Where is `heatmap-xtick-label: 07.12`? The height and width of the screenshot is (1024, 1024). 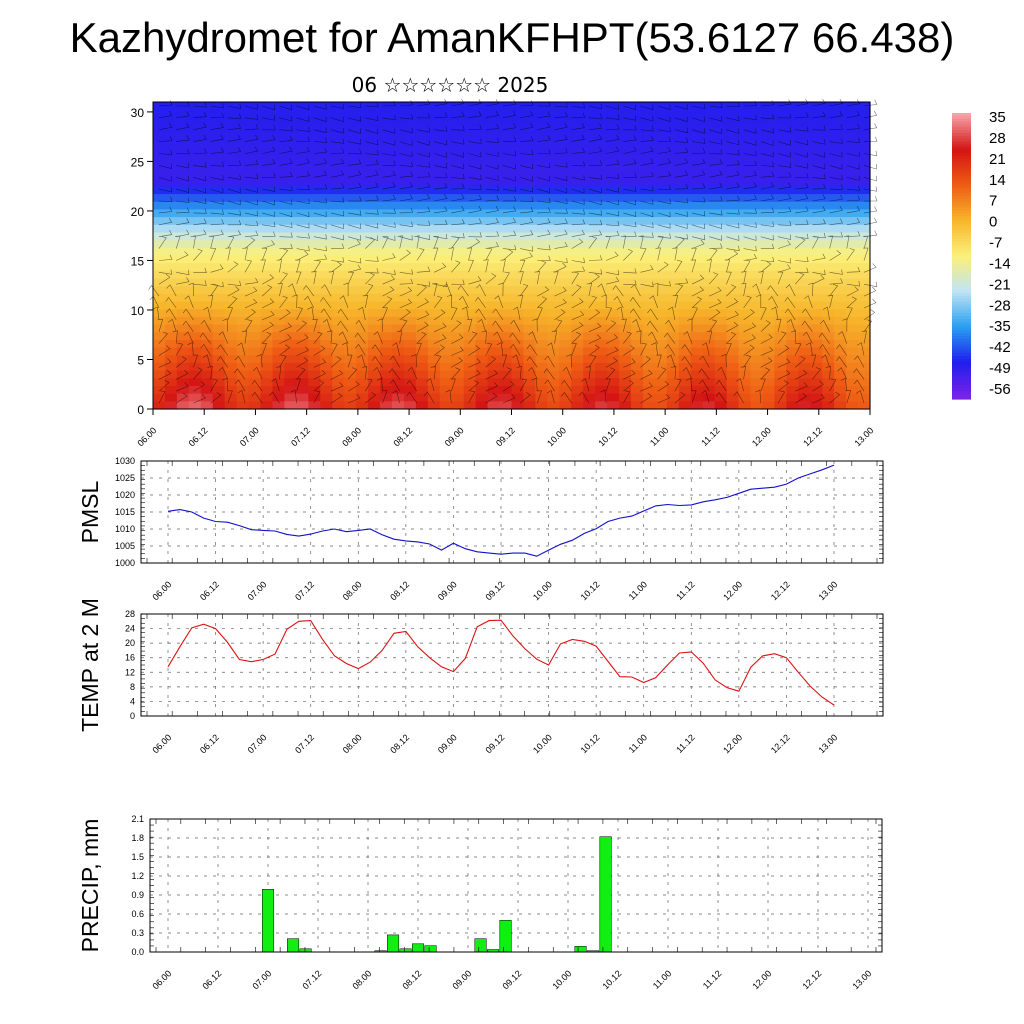
heatmap-xtick-label: 07.12 is located at coordinates (300, 436).